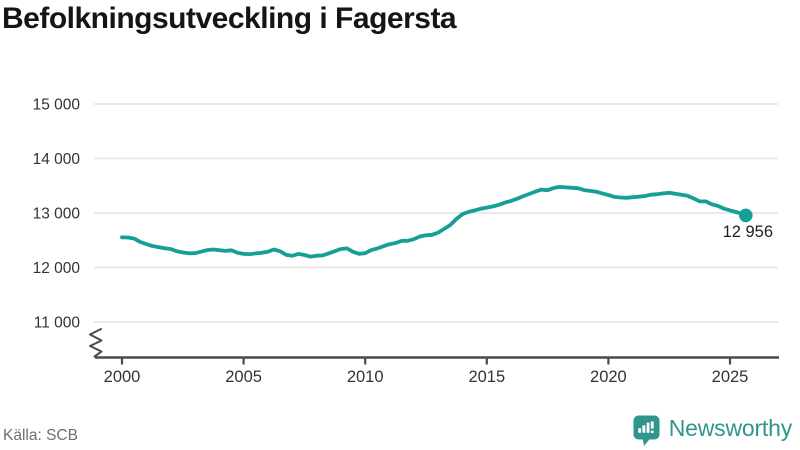 The width and height of the screenshot is (800, 450). What do you see at coordinates (57, 105) in the screenshot?
I see `y-axis-tick-label: 15 000` at bounding box center [57, 105].